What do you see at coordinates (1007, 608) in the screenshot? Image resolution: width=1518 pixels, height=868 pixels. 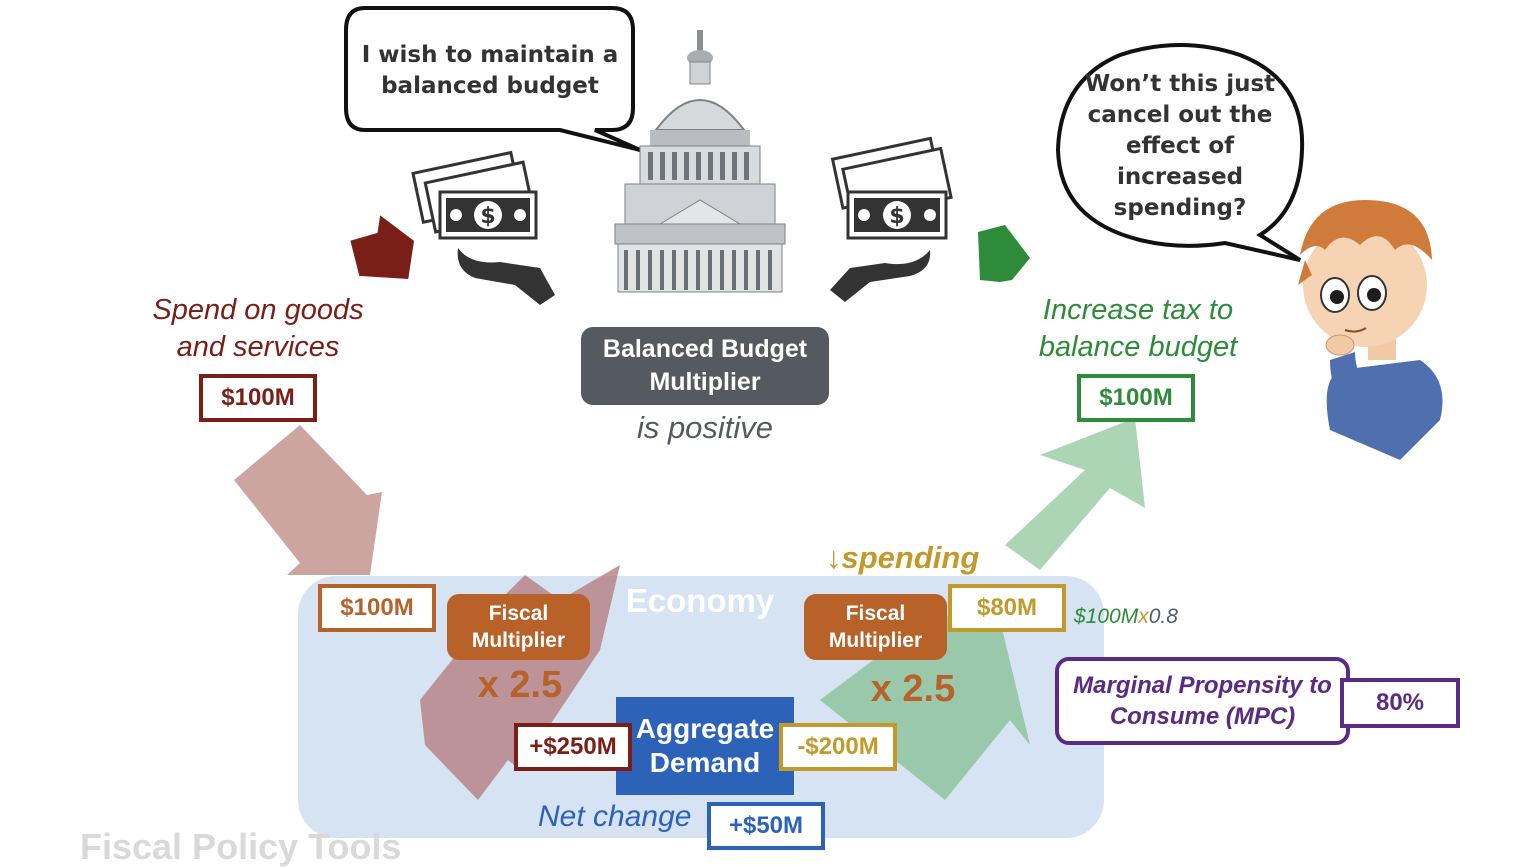 I see `economy-right-input-box: $80M` at bounding box center [1007, 608].